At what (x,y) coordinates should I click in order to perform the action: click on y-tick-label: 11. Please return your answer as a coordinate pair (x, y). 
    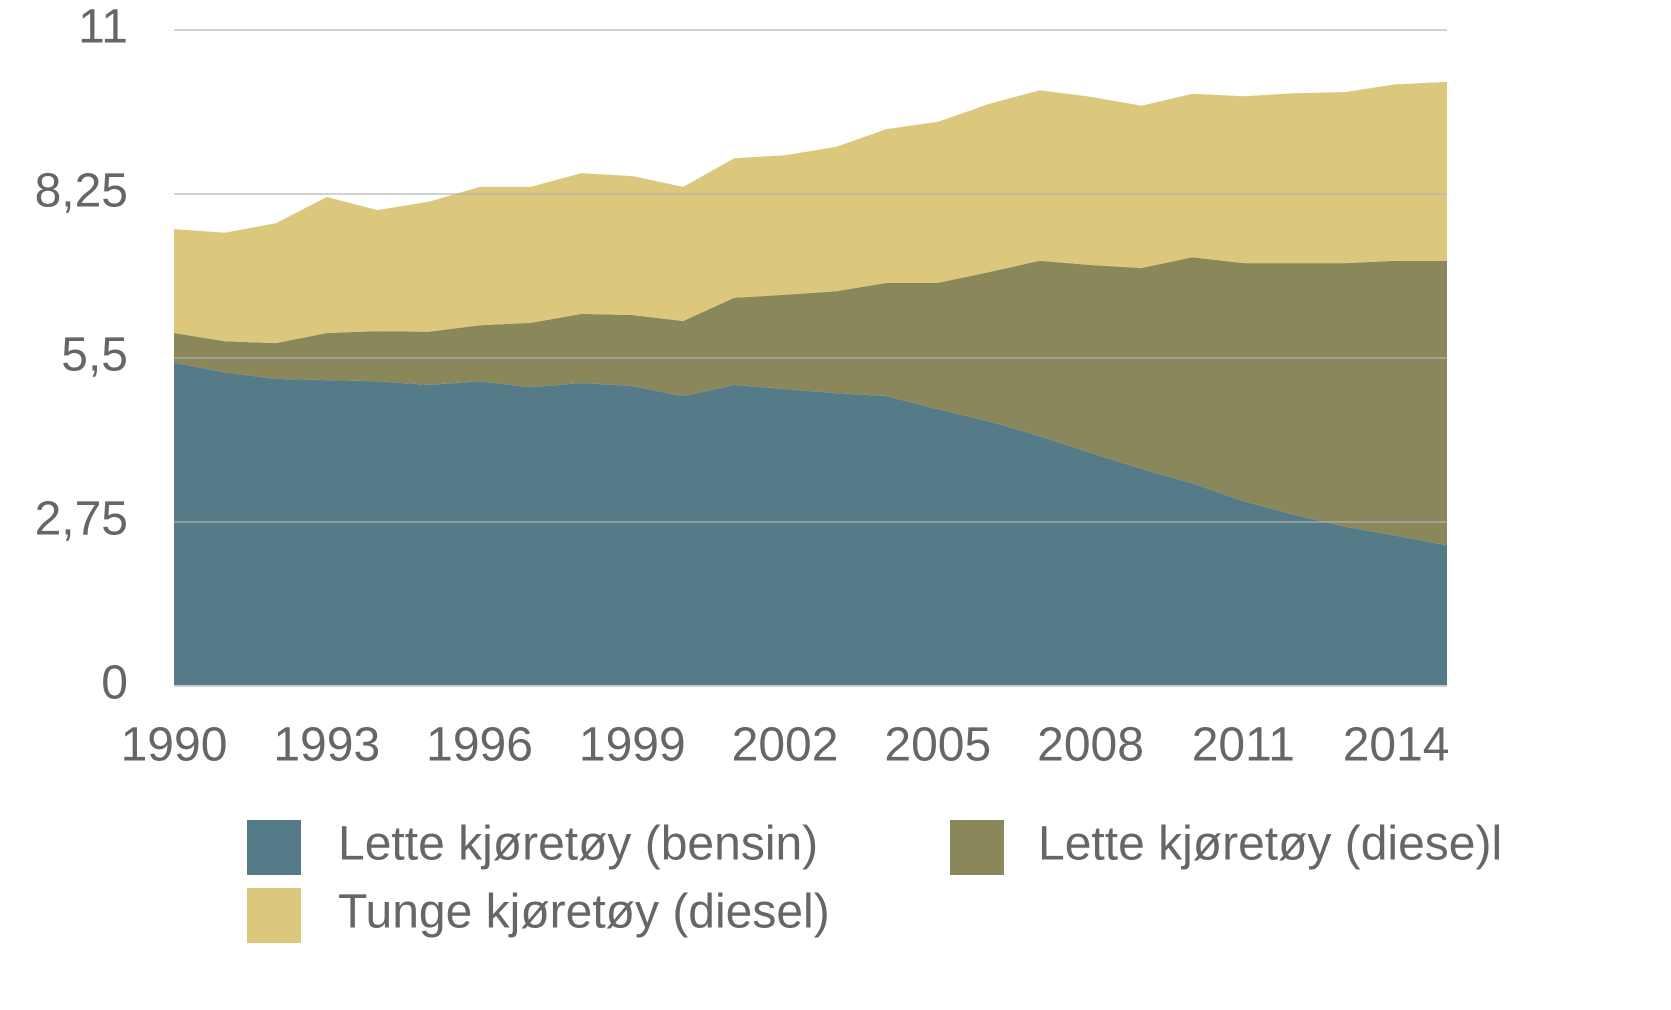
    Looking at the image, I should click on (103, 27).